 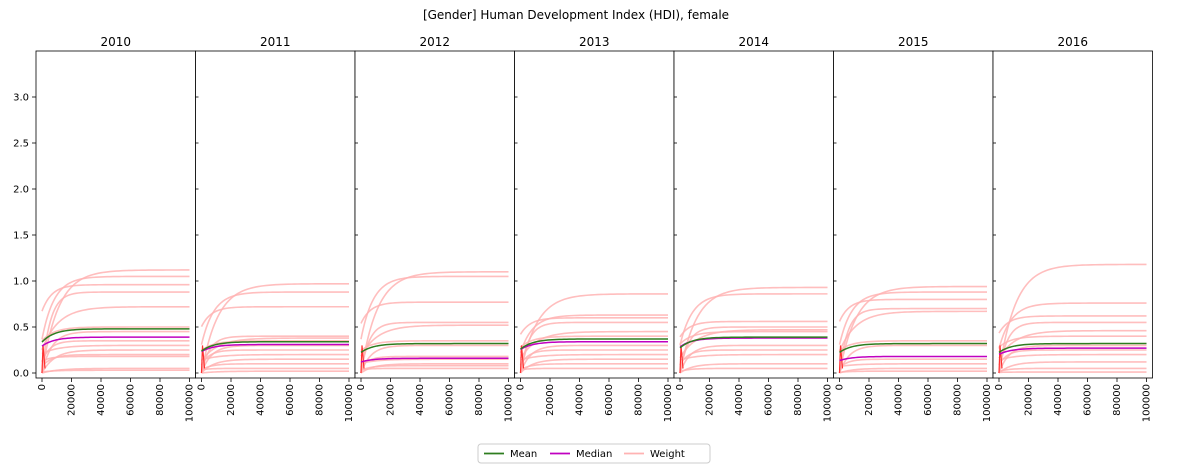 I want to click on facet-panel: 2014 0 20000 40000 60000 80000 100000, so click(x=753, y=228).